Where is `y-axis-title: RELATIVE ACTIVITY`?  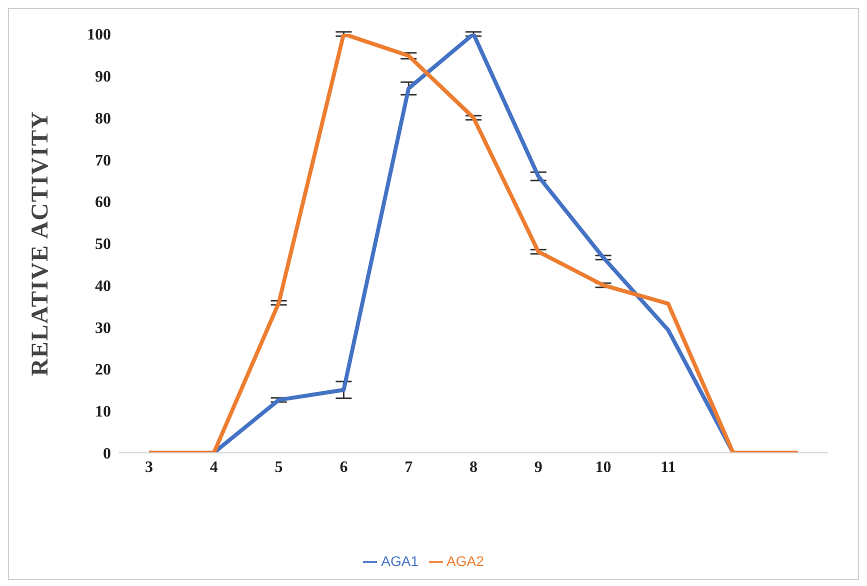 y-axis-title: RELATIVE ACTIVITY is located at coordinates (41, 243).